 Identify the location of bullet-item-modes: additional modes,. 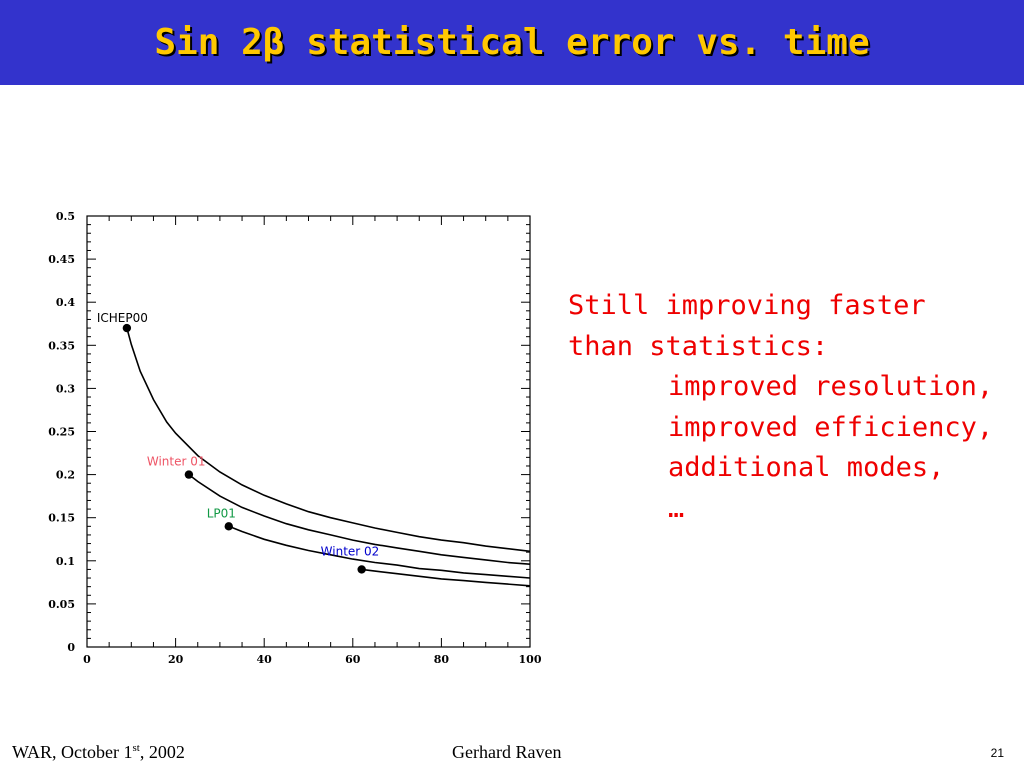
(806, 467).